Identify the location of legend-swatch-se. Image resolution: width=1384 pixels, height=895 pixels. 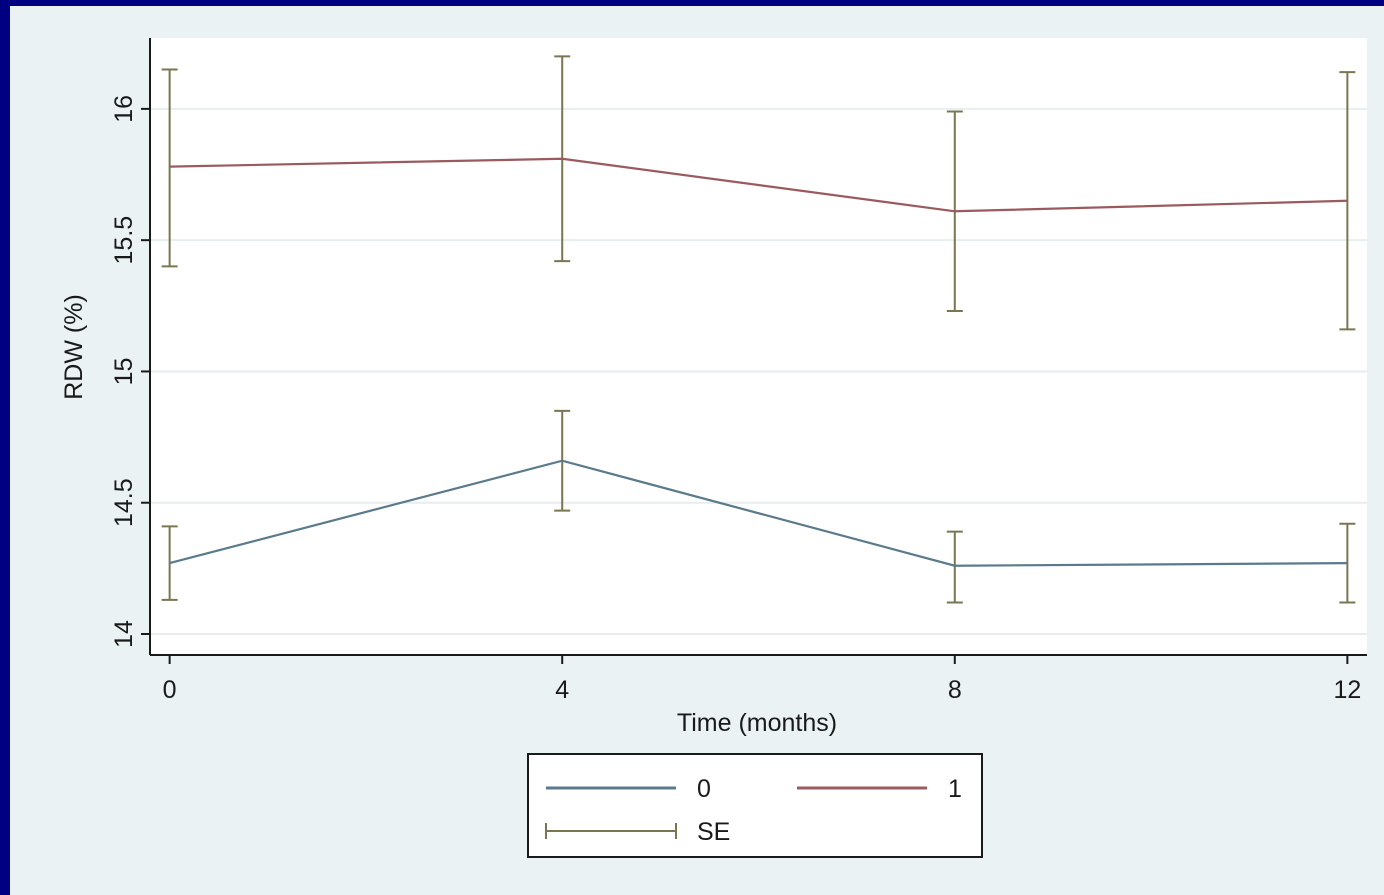
(611, 831).